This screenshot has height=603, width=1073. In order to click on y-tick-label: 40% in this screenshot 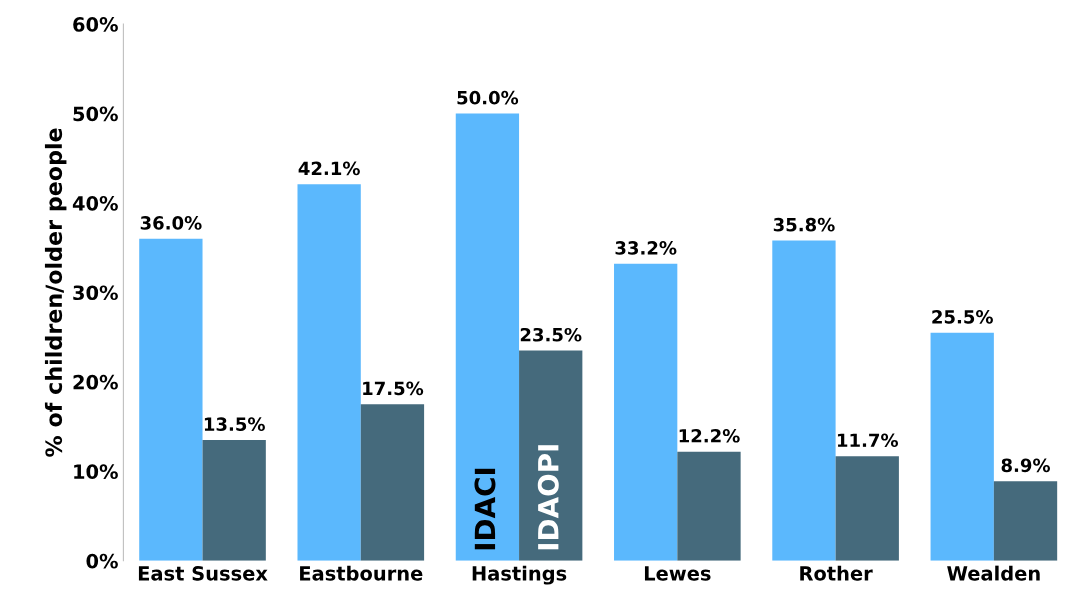, I will do `click(95, 203)`.